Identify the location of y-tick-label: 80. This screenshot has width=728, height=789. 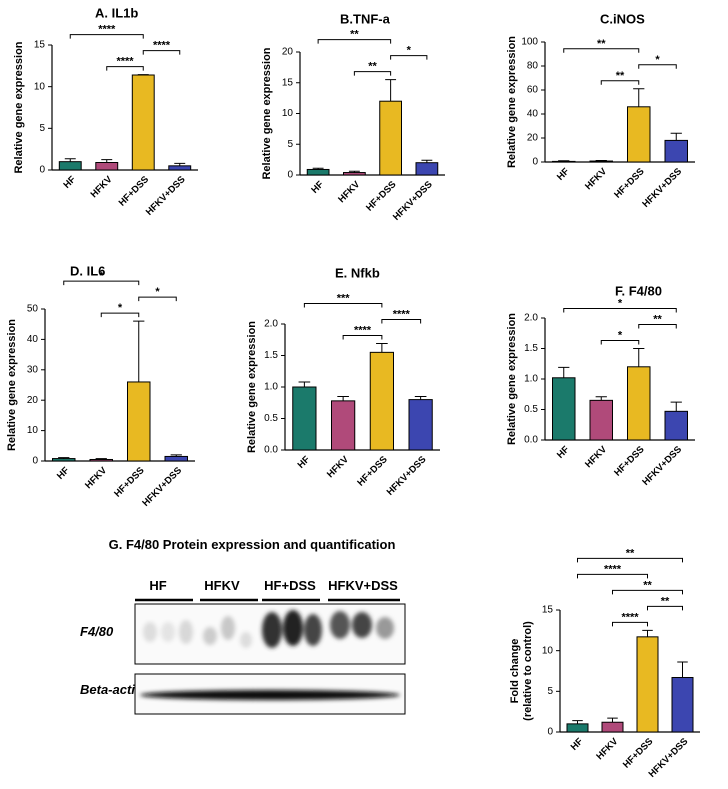
(533, 66).